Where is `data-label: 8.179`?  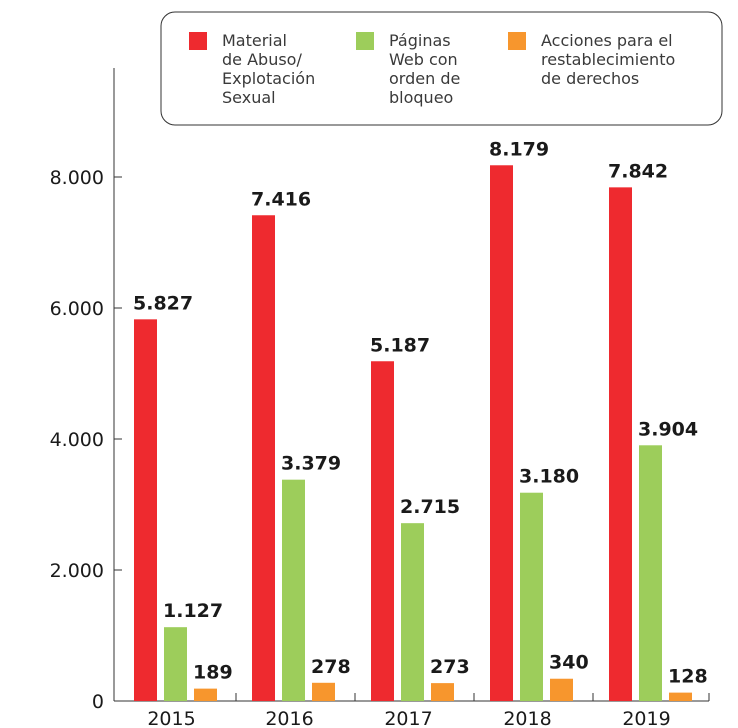 data-label: 8.179 is located at coordinates (519, 149).